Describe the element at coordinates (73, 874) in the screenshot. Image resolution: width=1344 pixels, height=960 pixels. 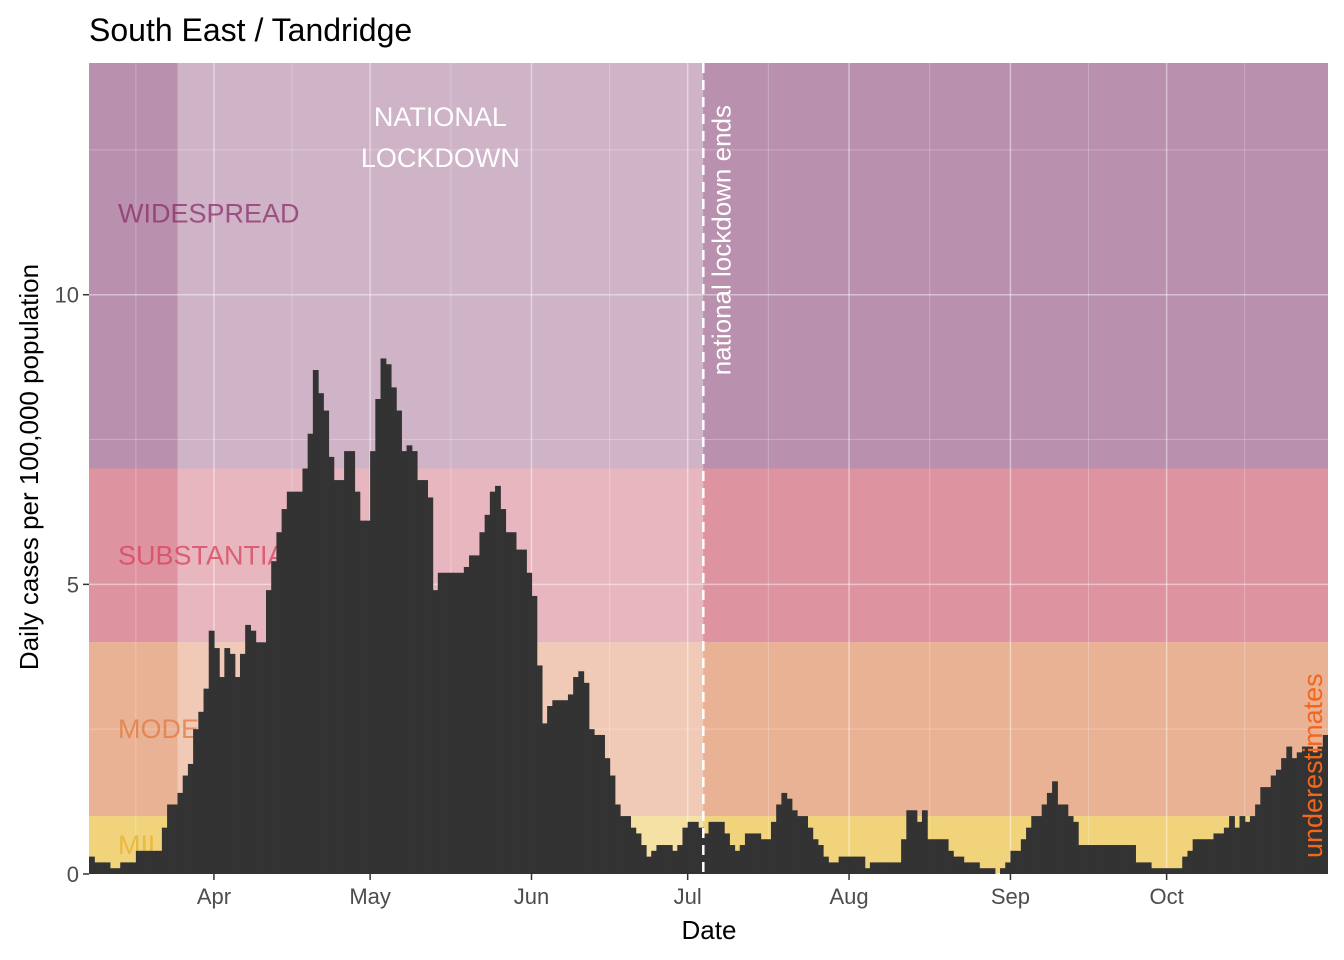
I see `y-tick-label: 0` at that location.